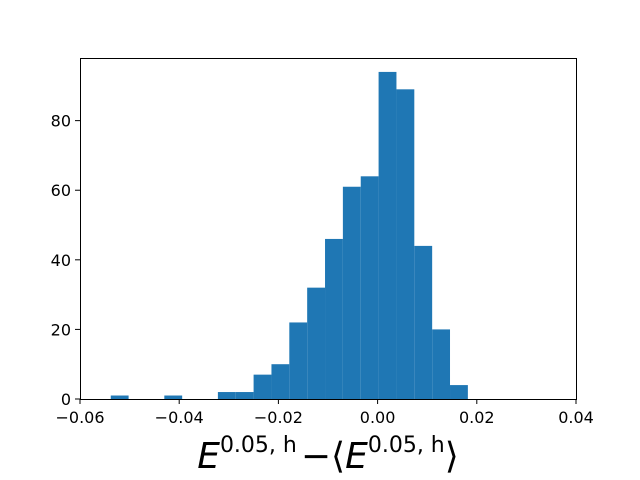  What do you see at coordinates (61, 190) in the screenshot?
I see `y-tick-label: 60` at bounding box center [61, 190].